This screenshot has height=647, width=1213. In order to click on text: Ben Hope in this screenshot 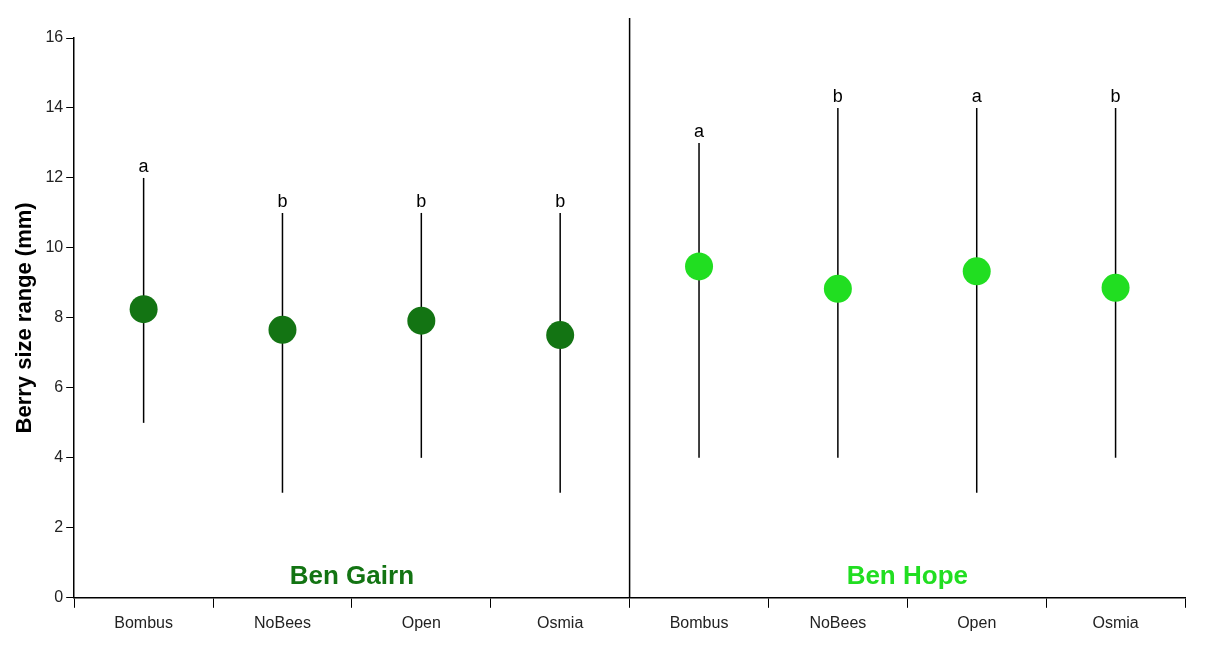, I will do `click(907, 574)`.